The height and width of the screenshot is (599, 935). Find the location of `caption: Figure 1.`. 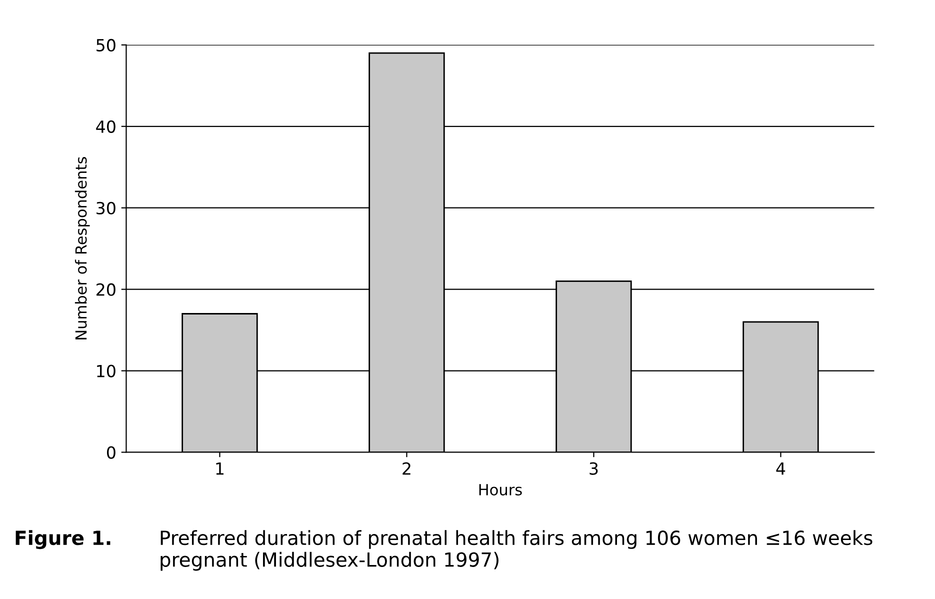

caption: Figure 1. is located at coordinates (63, 540).